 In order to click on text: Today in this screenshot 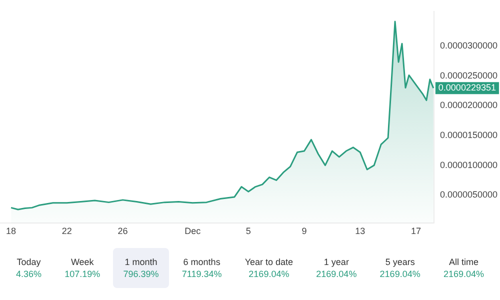, I will do `click(28, 262)`.